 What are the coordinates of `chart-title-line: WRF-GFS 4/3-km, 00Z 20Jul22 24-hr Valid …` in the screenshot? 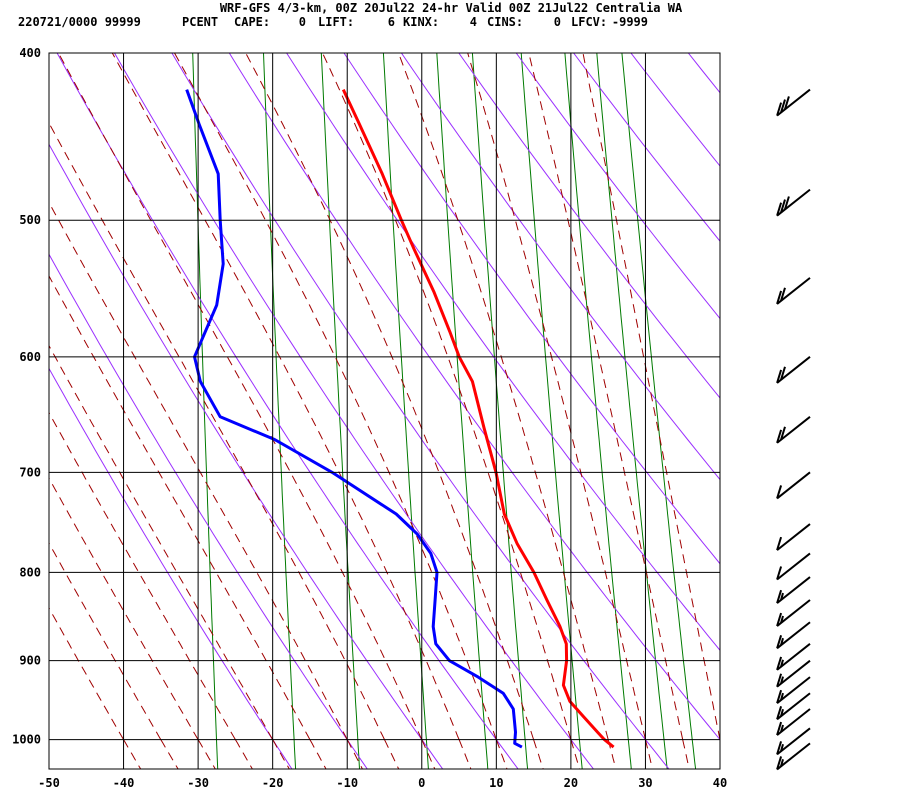 It's located at (451, 8).